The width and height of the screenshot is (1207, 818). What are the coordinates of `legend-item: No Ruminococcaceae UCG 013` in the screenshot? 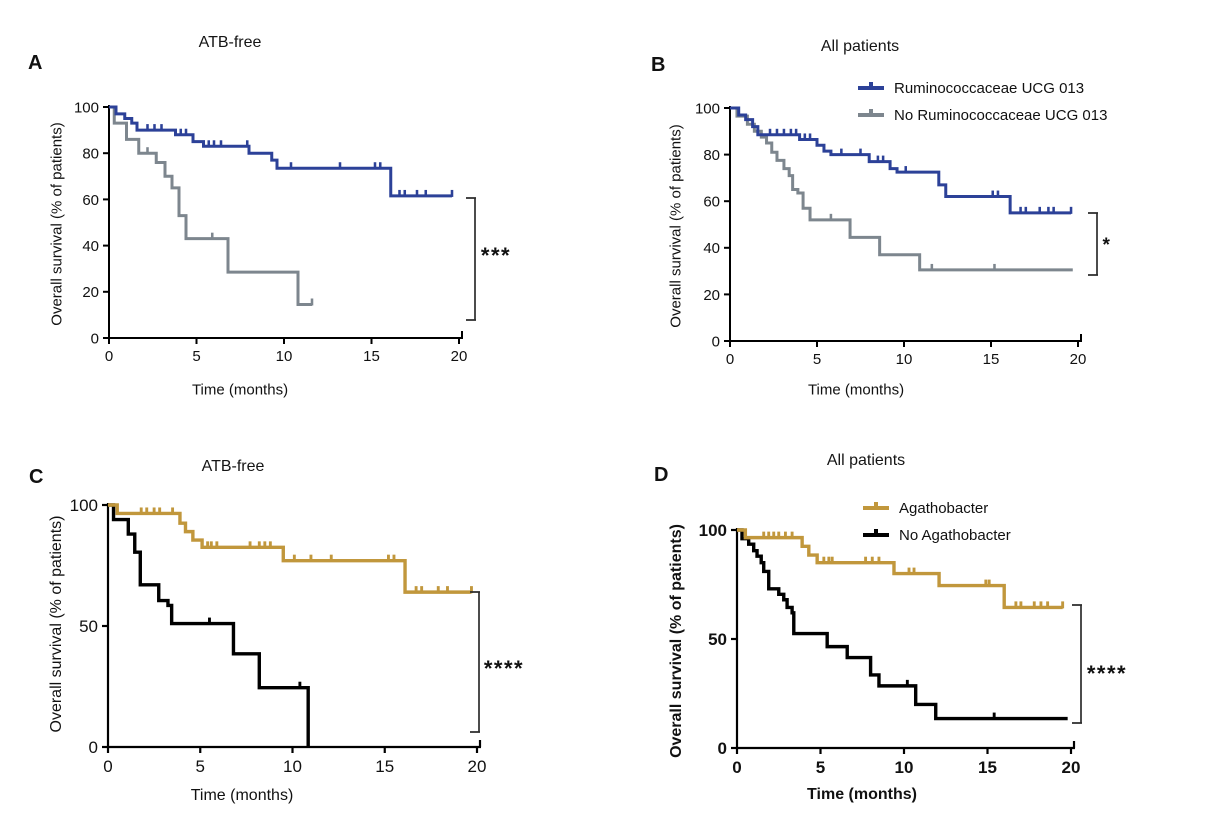 It's located at (982, 115).